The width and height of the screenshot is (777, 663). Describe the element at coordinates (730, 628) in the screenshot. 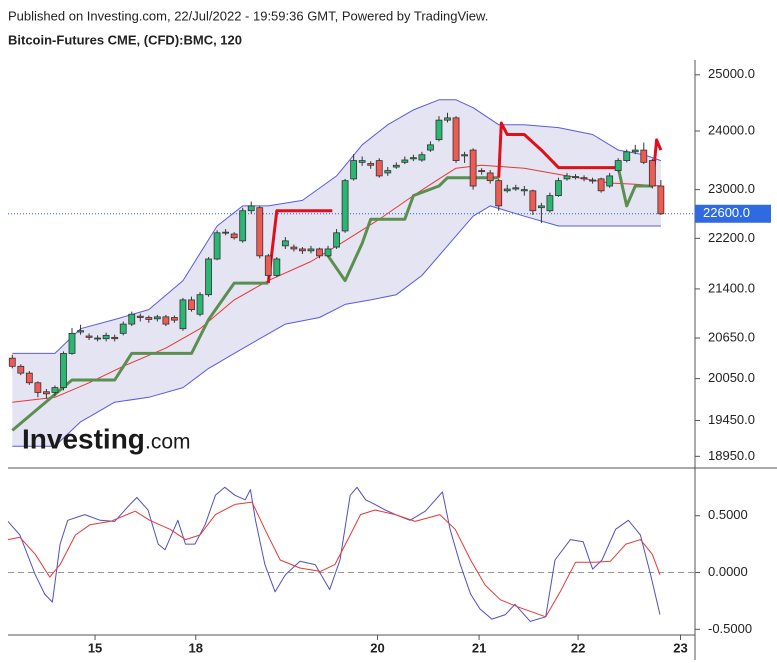

I see `y-tick-label: -0.5000` at that location.